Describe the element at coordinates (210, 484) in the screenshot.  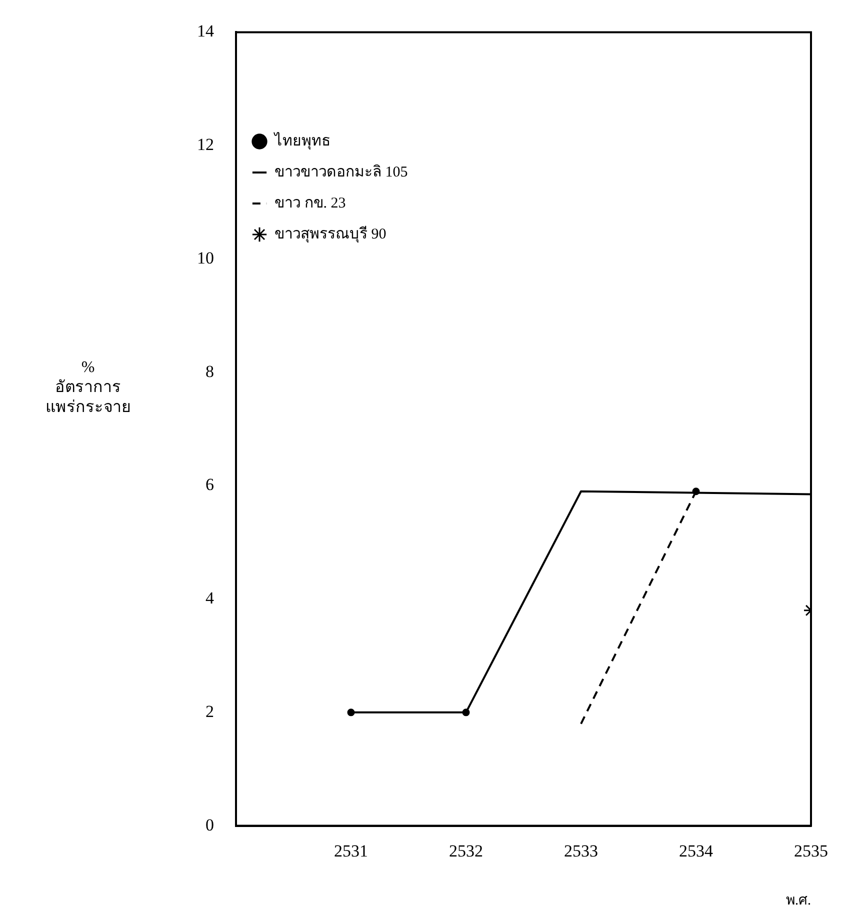
I see `y-tick-label: 6` at that location.